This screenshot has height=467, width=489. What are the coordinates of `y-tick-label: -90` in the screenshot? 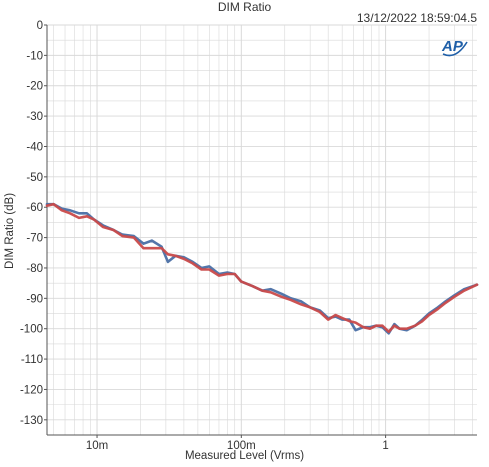 It's located at (34, 299).